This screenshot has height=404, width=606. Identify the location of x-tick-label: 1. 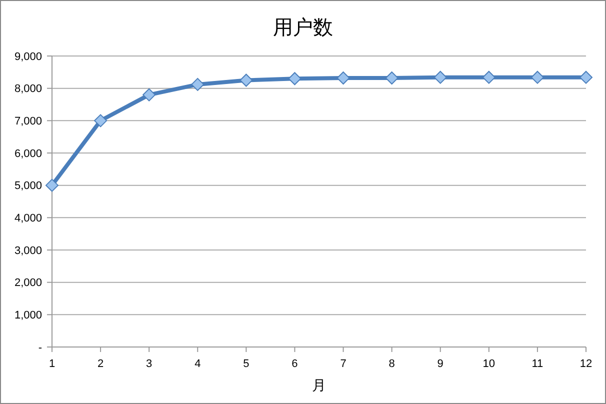
(52, 364).